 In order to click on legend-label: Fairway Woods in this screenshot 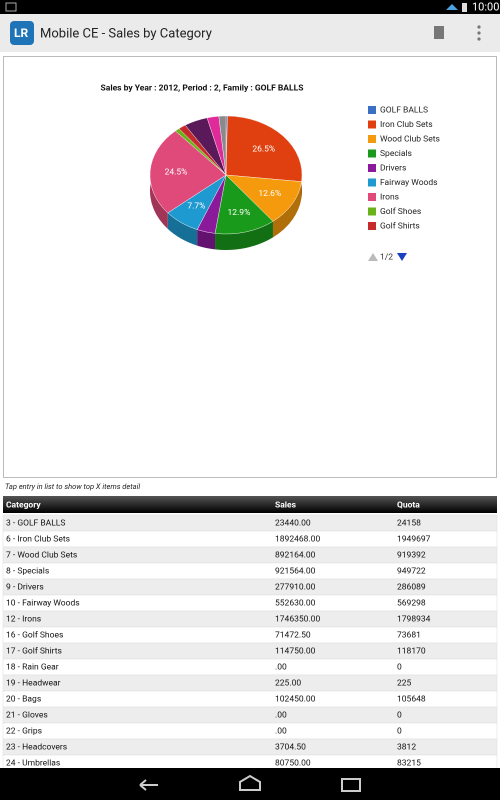, I will do `click(409, 183)`.